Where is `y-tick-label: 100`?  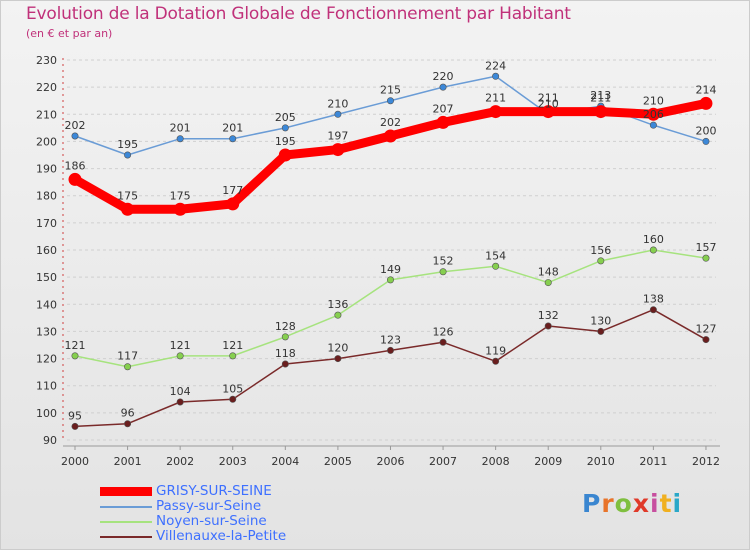 y-tick-label: 100 is located at coordinates (46, 413).